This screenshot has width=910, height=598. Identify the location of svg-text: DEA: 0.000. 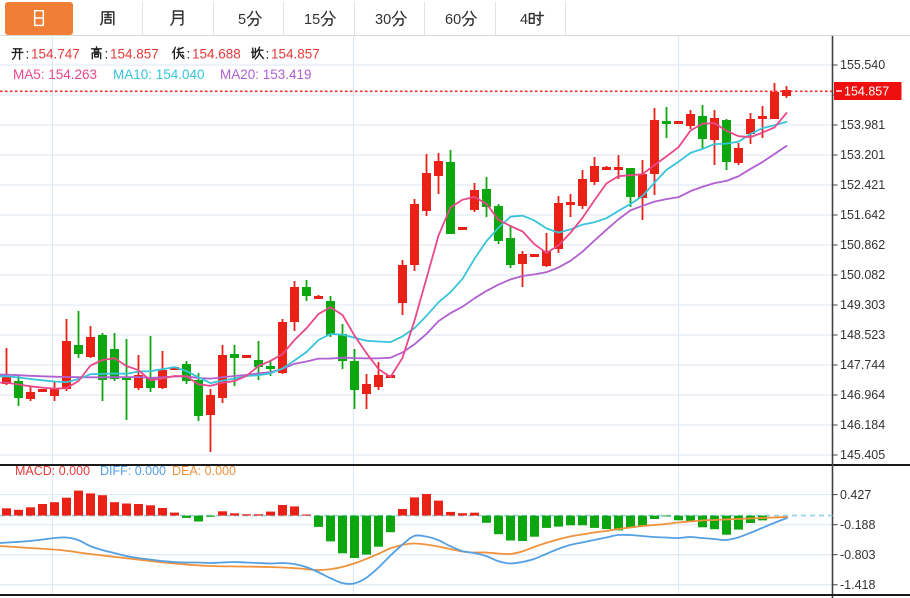
(204, 471).